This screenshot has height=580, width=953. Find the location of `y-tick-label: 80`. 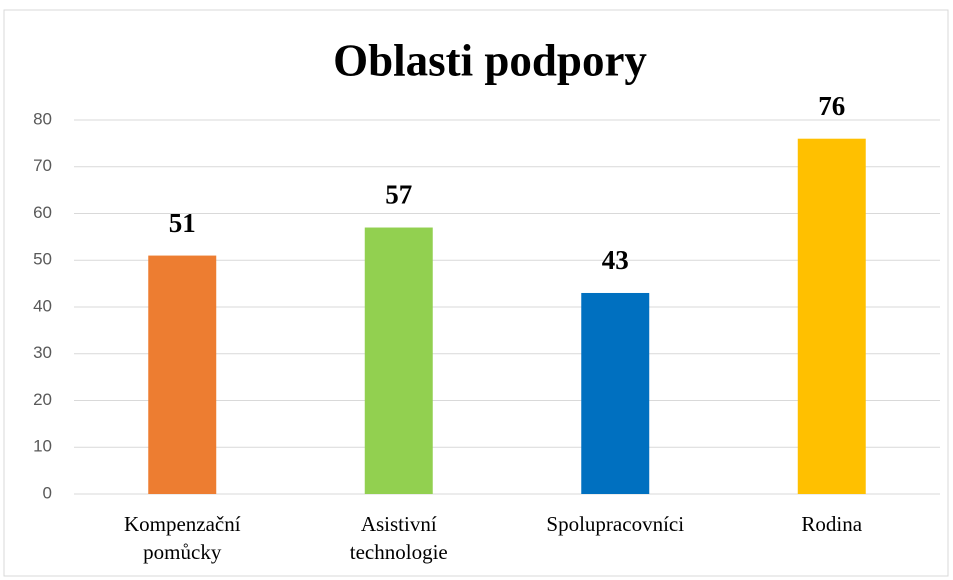

y-tick-label: 80 is located at coordinates (42, 118).